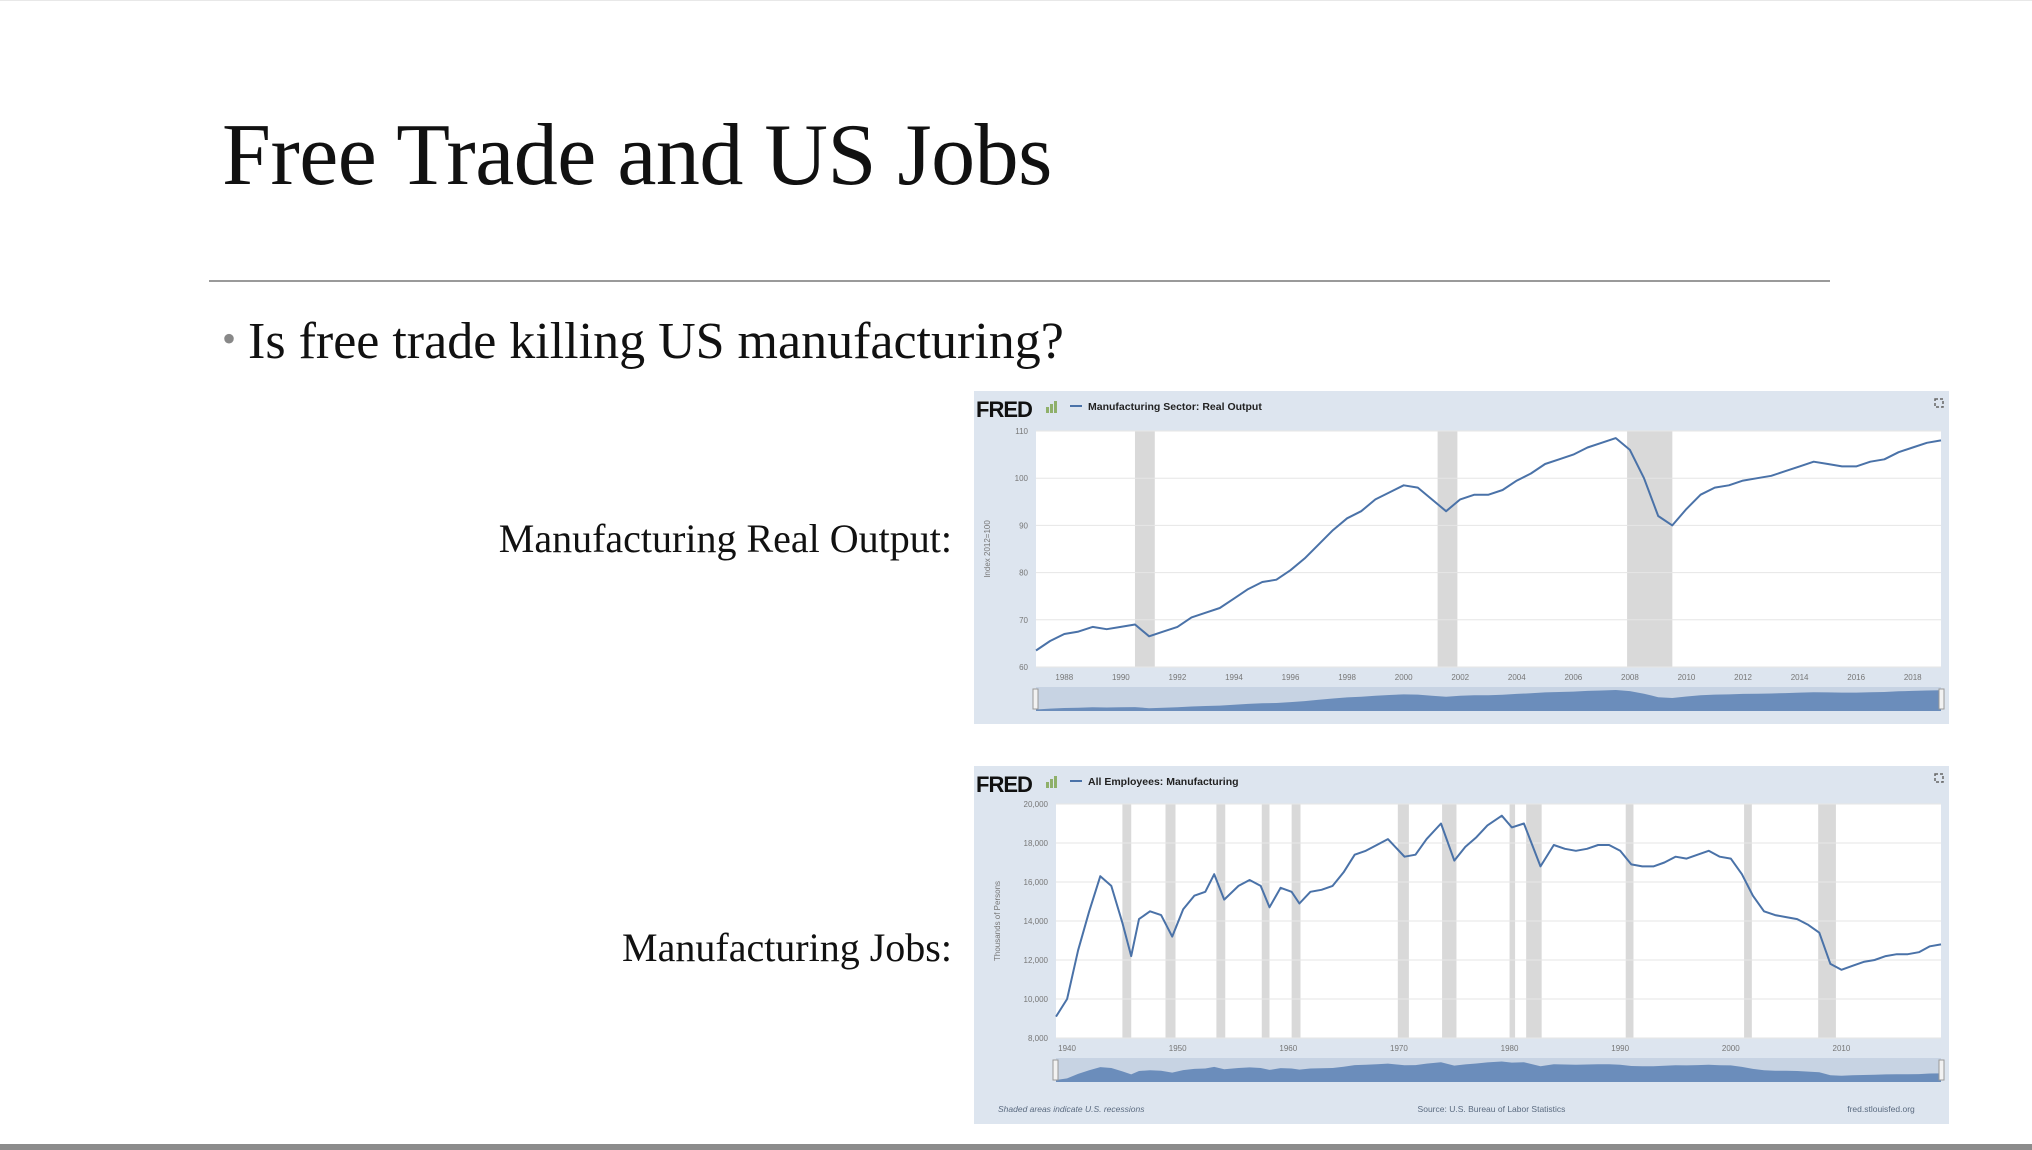 The width and height of the screenshot is (2032, 1150). I want to click on footer-recession-note: Shaded areas indicate U.S. recessions, so click(1071, 1109).